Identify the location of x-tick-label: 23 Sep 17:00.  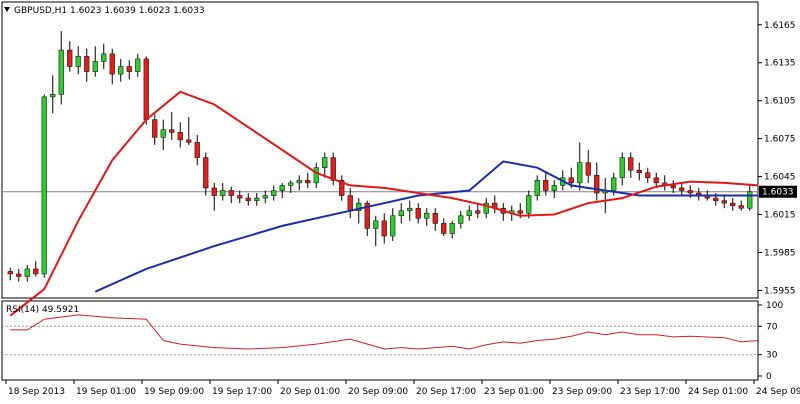
(650, 392).